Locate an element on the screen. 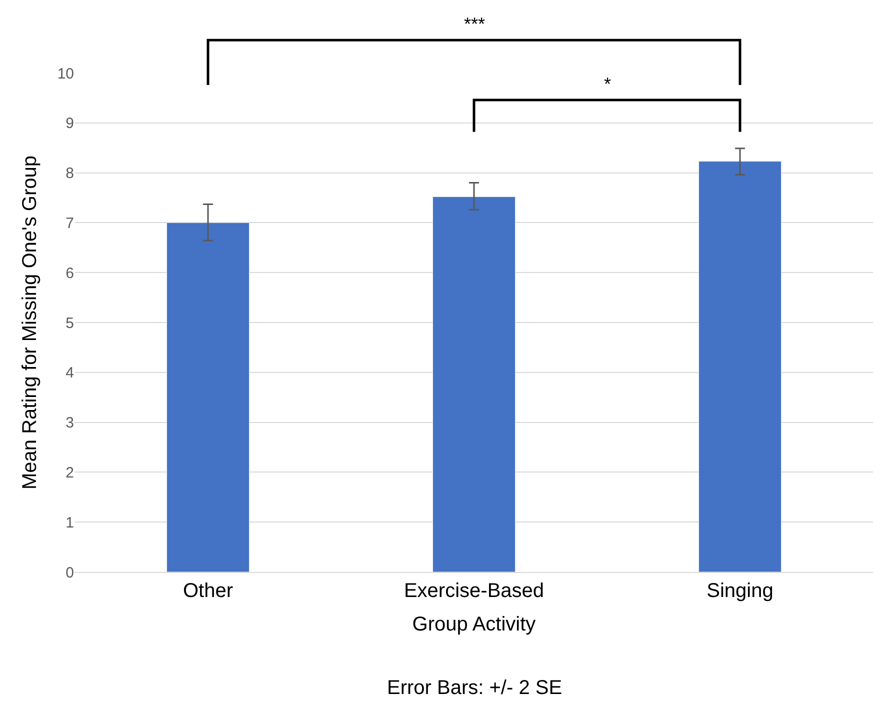 This screenshot has height=701, width=883. y-tick-label: 2 is located at coordinates (70, 473).